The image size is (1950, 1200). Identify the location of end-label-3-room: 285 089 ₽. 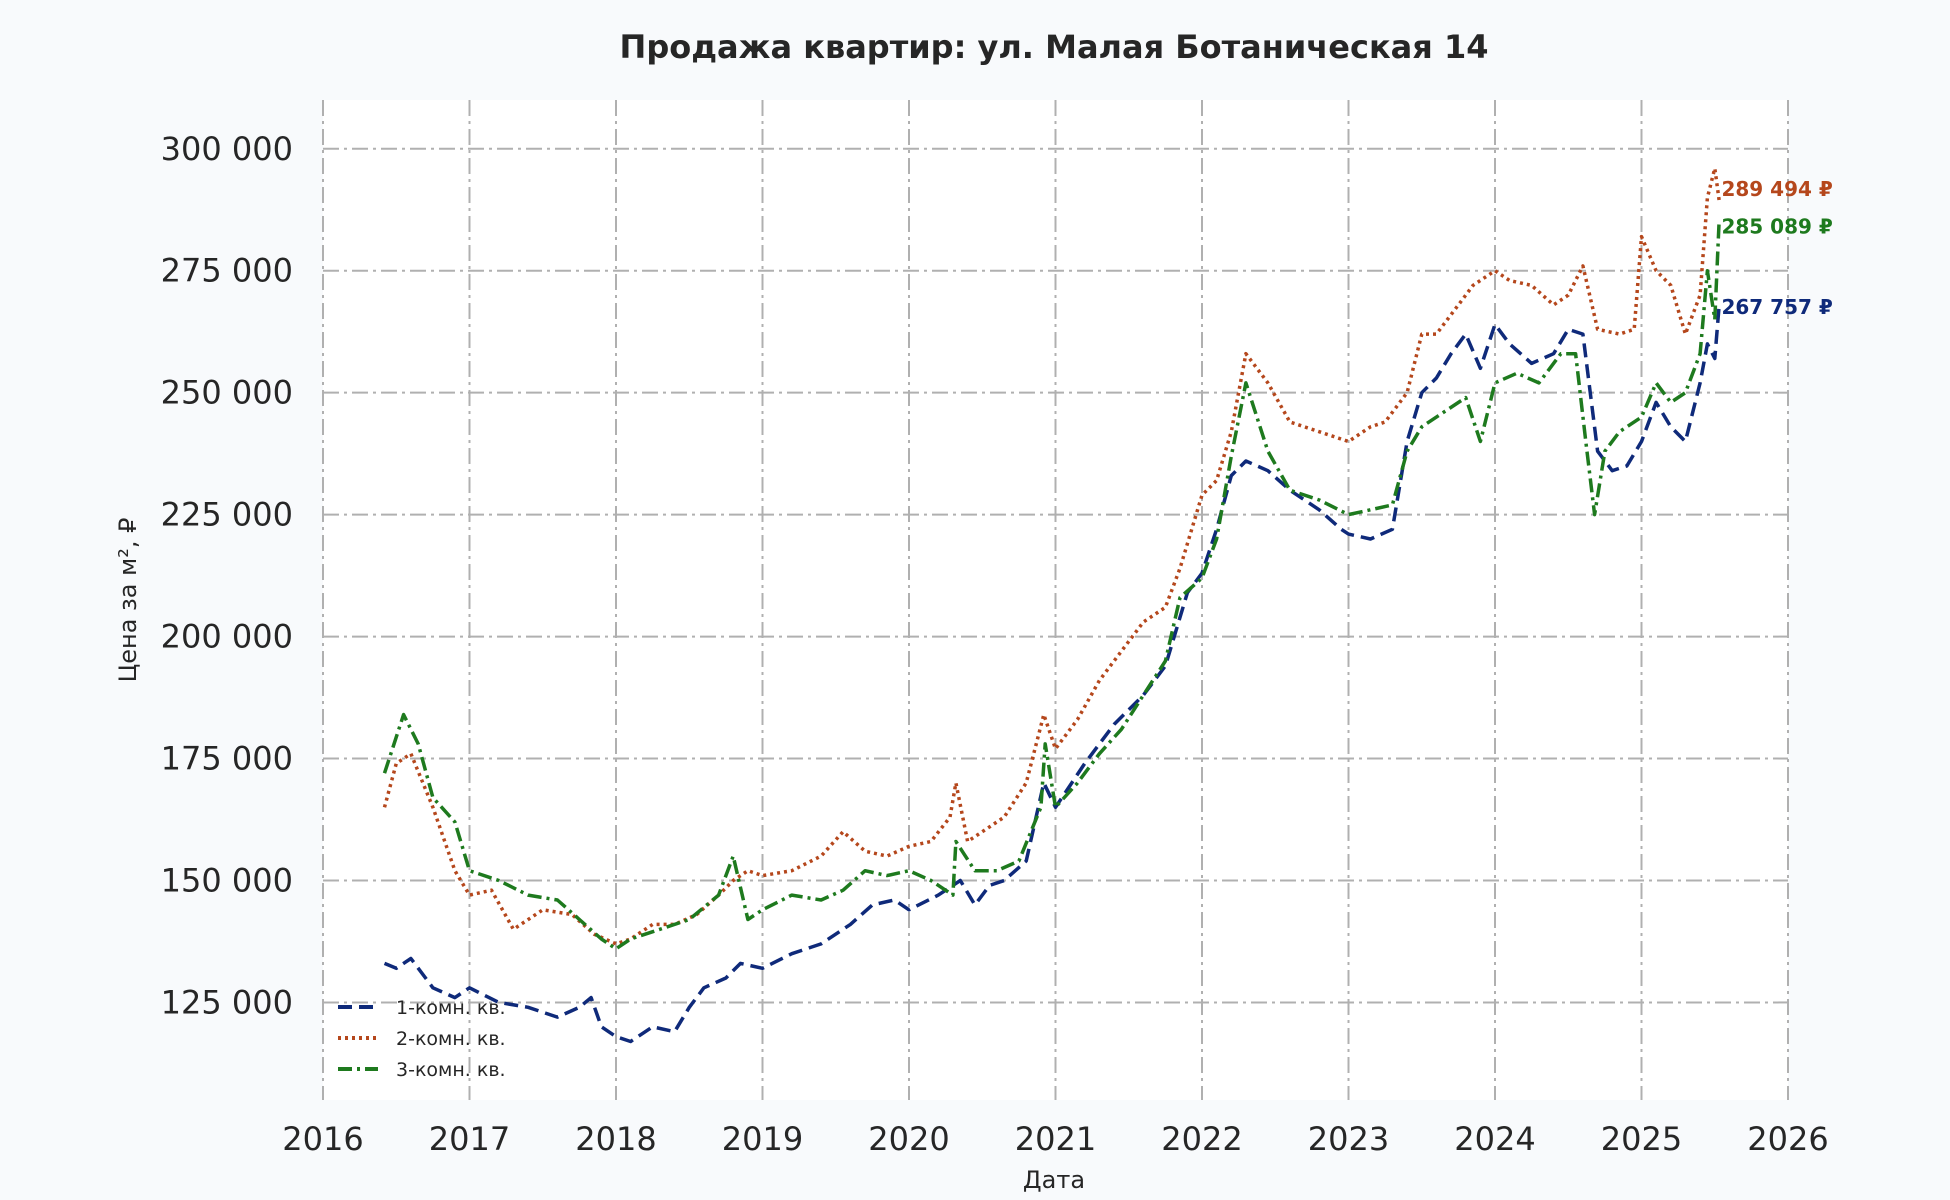
(1776, 227).